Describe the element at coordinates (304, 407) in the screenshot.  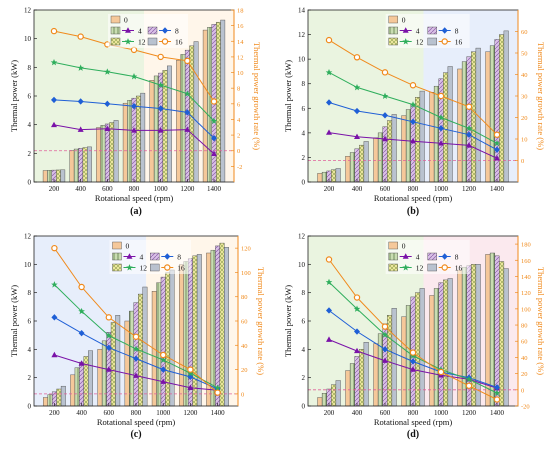
I see `ytick-label: 0` at that location.